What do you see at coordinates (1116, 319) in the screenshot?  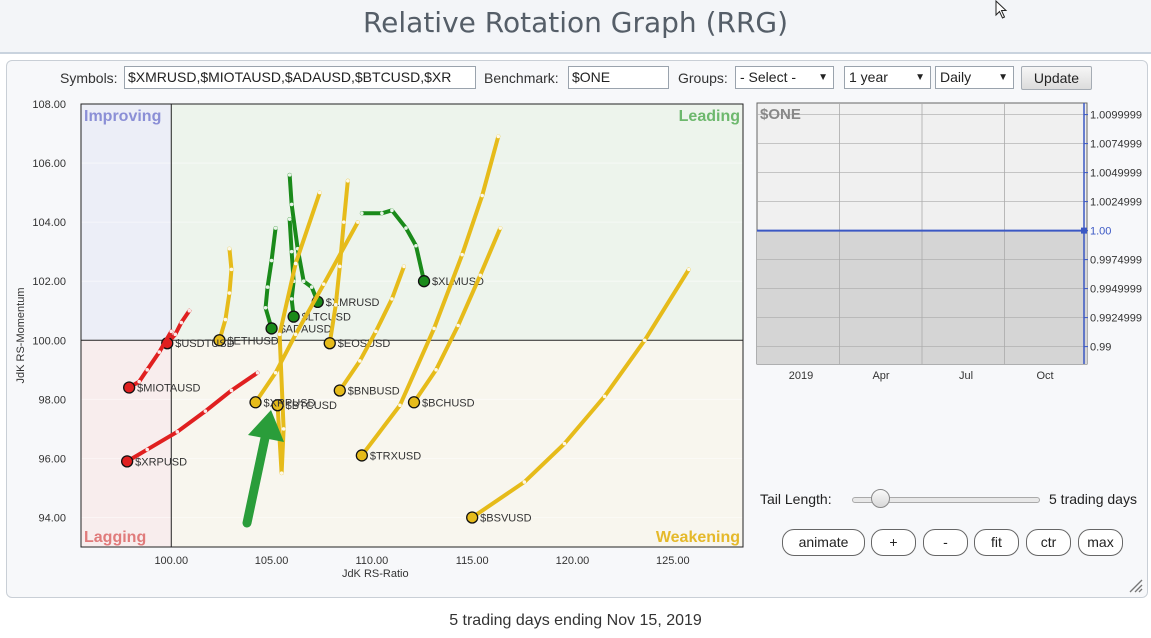 I see `mini-y-tick-label: 0.9924999` at bounding box center [1116, 319].